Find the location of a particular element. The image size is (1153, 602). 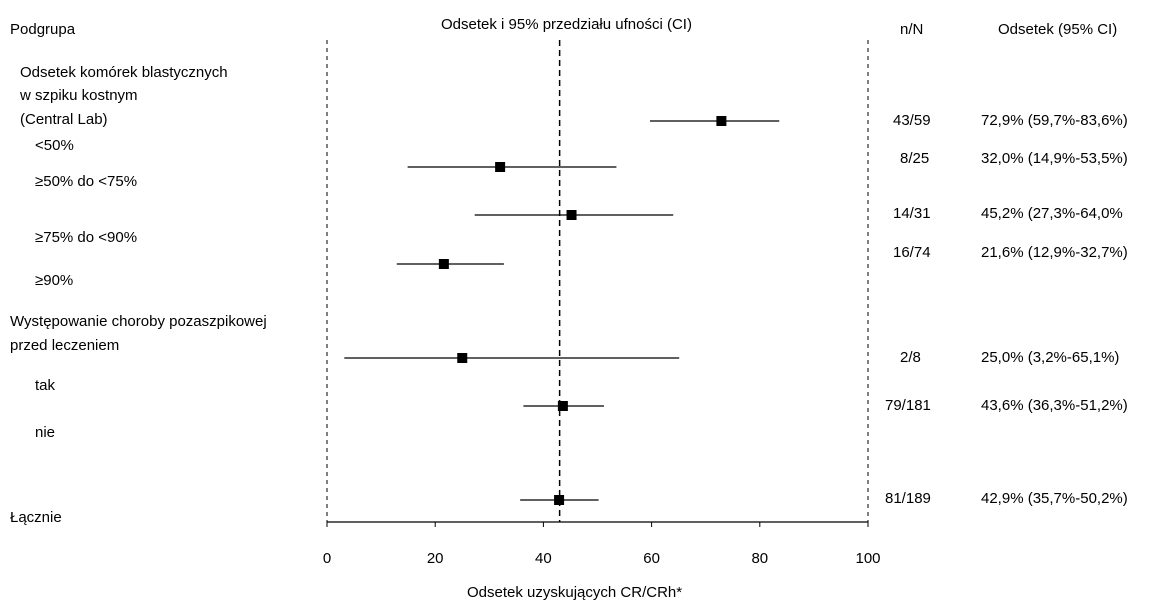

row-label-total: Łącznie is located at coordinates (36, 517).